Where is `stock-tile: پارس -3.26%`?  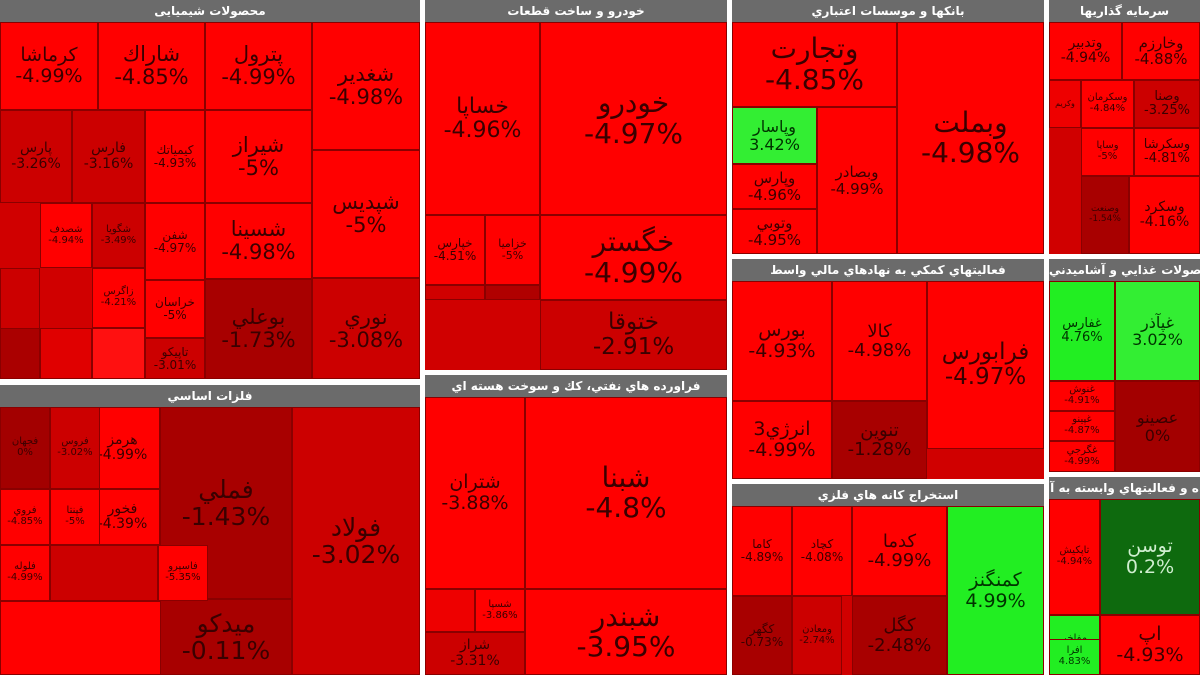 stock-tile: پارس -3.26% is located at coordinates (36, 156).